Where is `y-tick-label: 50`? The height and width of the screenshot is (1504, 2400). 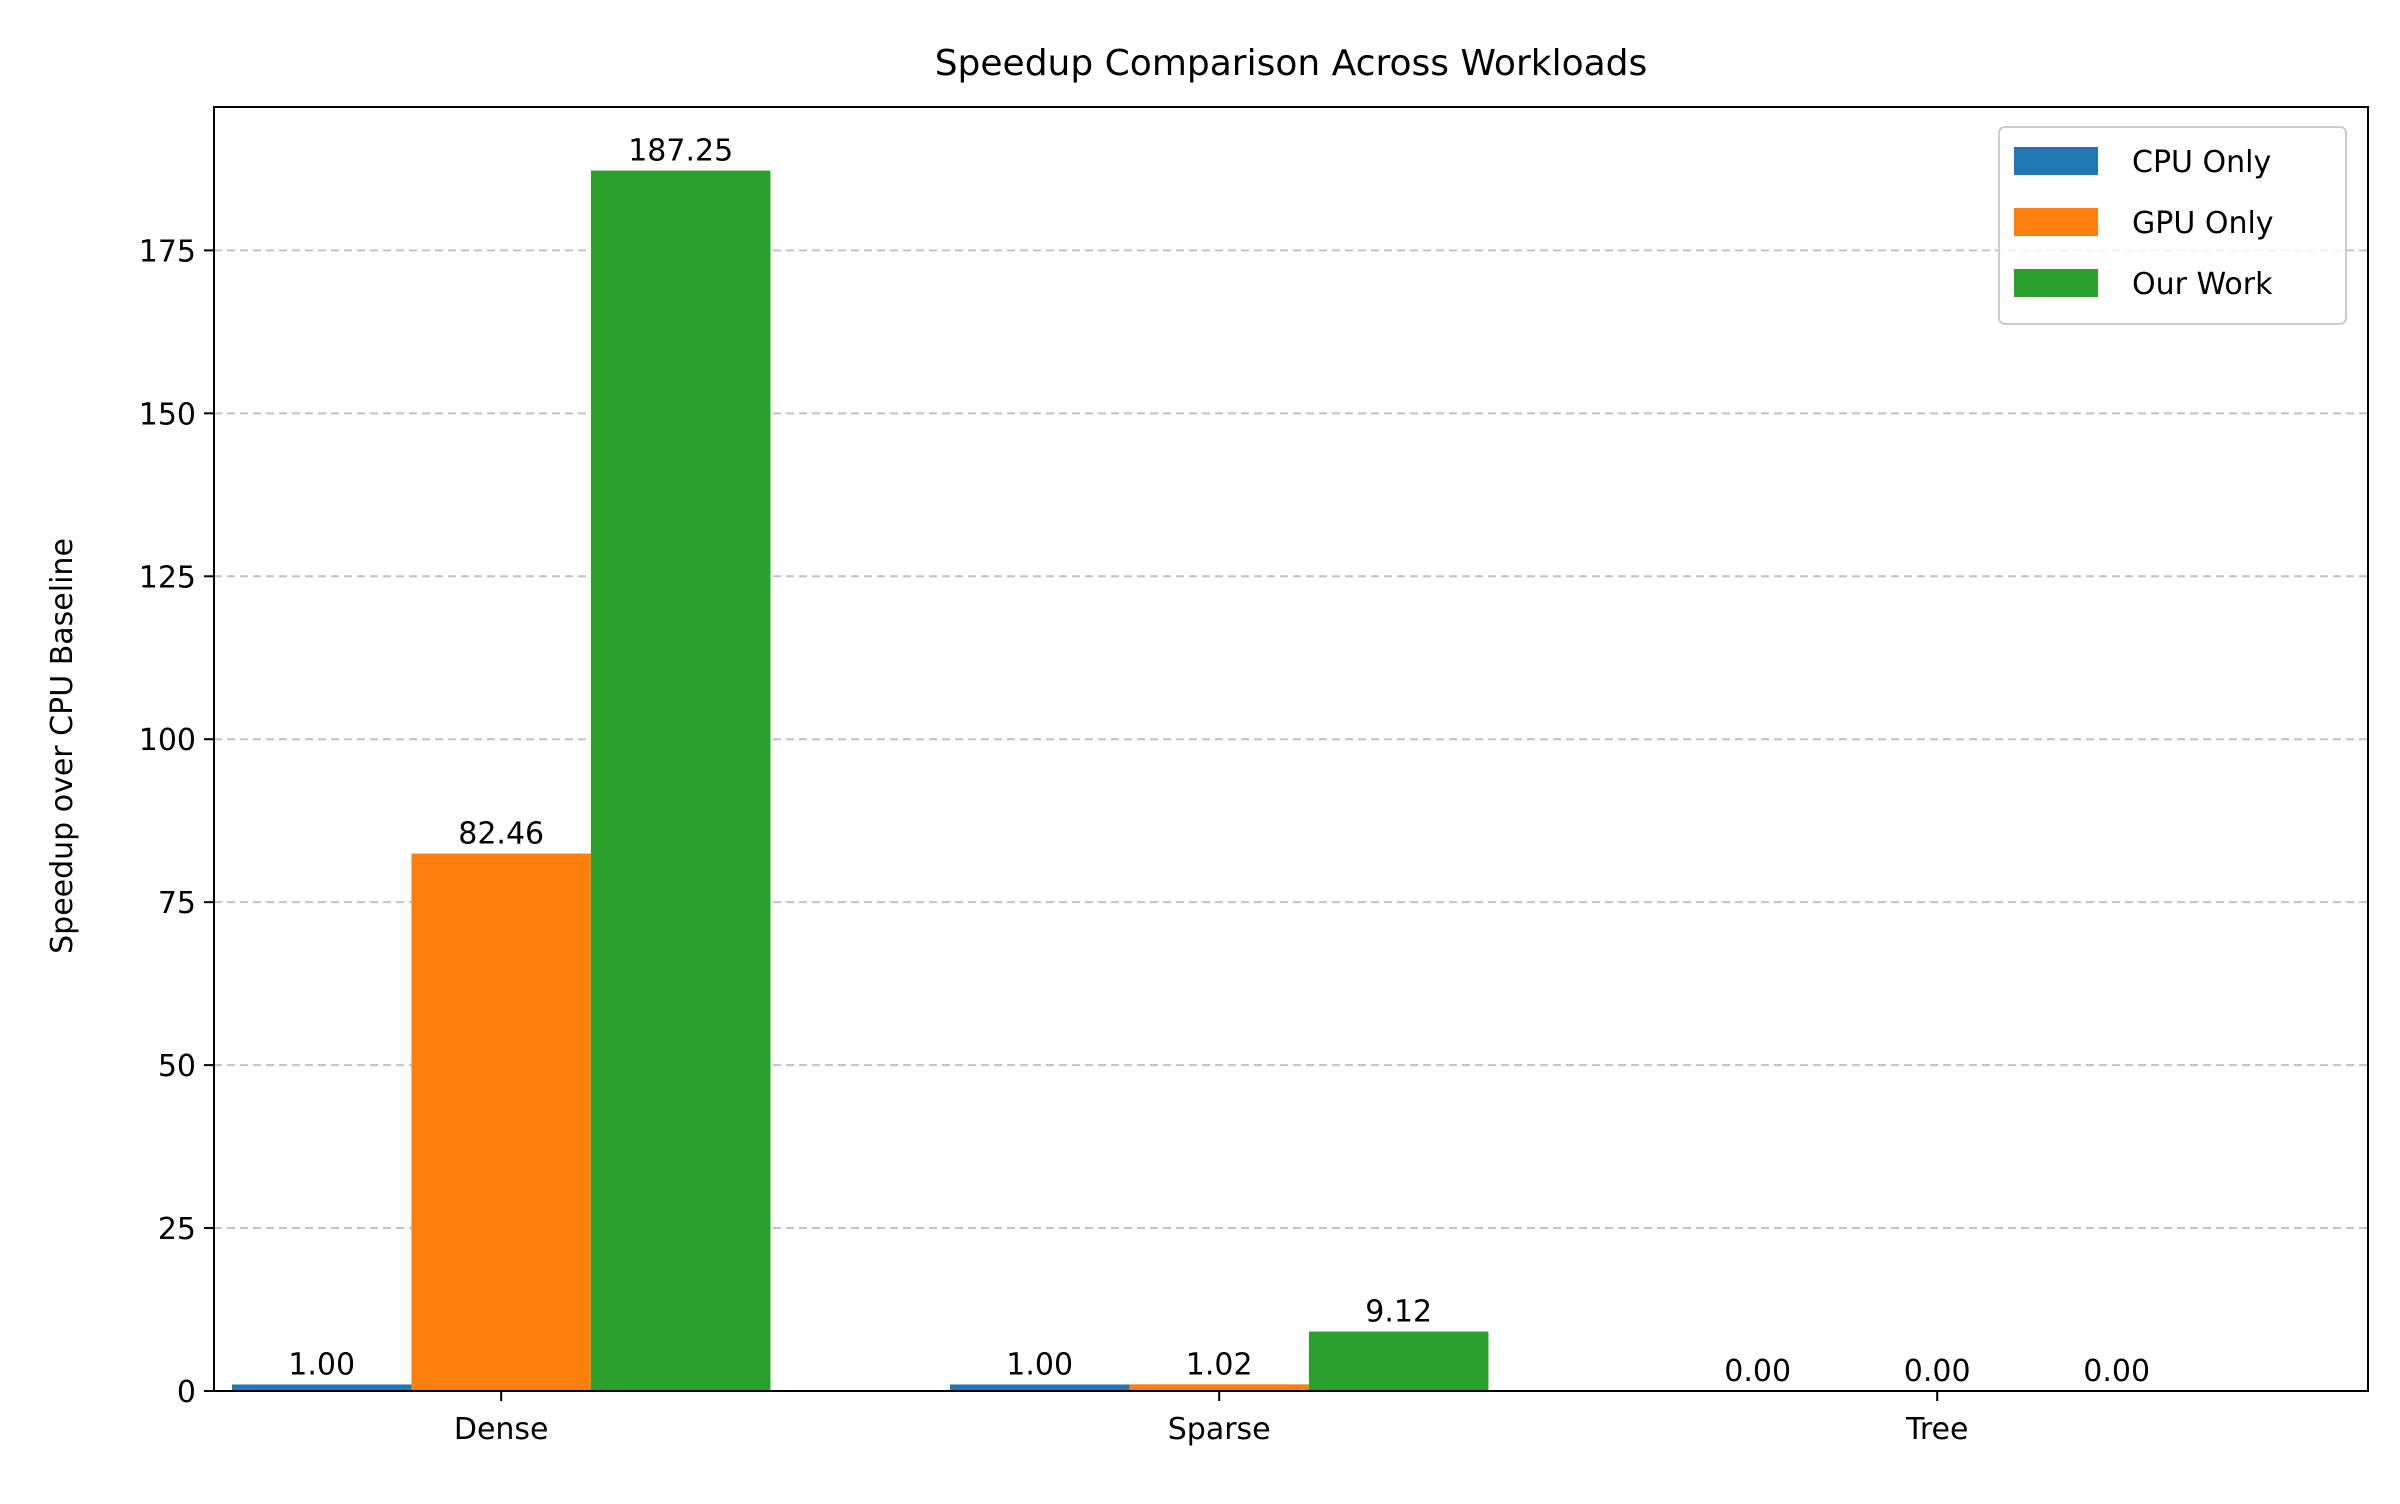
y-tick-label: 50 is located at coordinates (177, 1066).